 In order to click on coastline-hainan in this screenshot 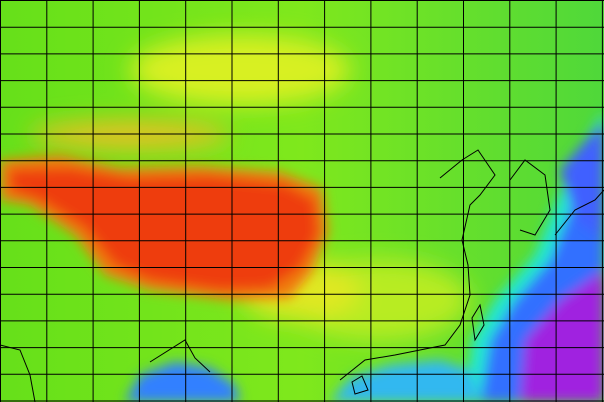, I will do `click(360, 385)`.